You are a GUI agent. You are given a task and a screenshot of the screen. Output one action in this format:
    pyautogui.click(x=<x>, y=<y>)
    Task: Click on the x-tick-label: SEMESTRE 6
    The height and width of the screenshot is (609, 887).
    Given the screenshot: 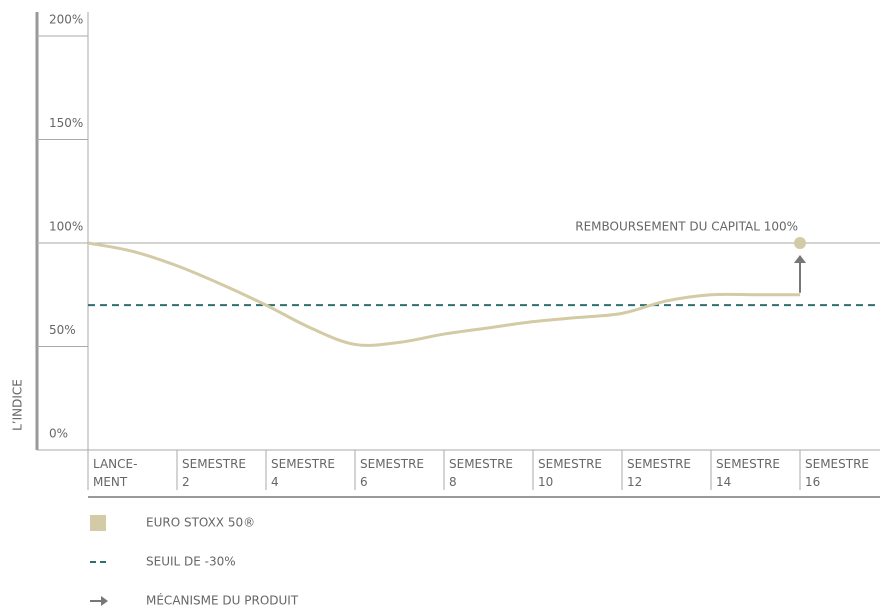 What is the action you would take?
    pyautogui.click(x=392, y=473)
    